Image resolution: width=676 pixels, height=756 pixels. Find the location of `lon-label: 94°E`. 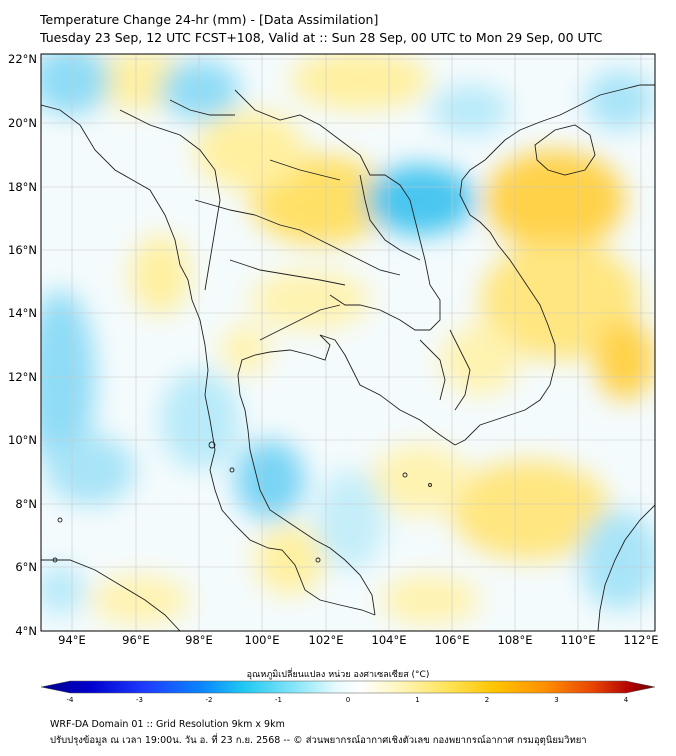

lon-label: 94°E is located at coordinates (72, 640).